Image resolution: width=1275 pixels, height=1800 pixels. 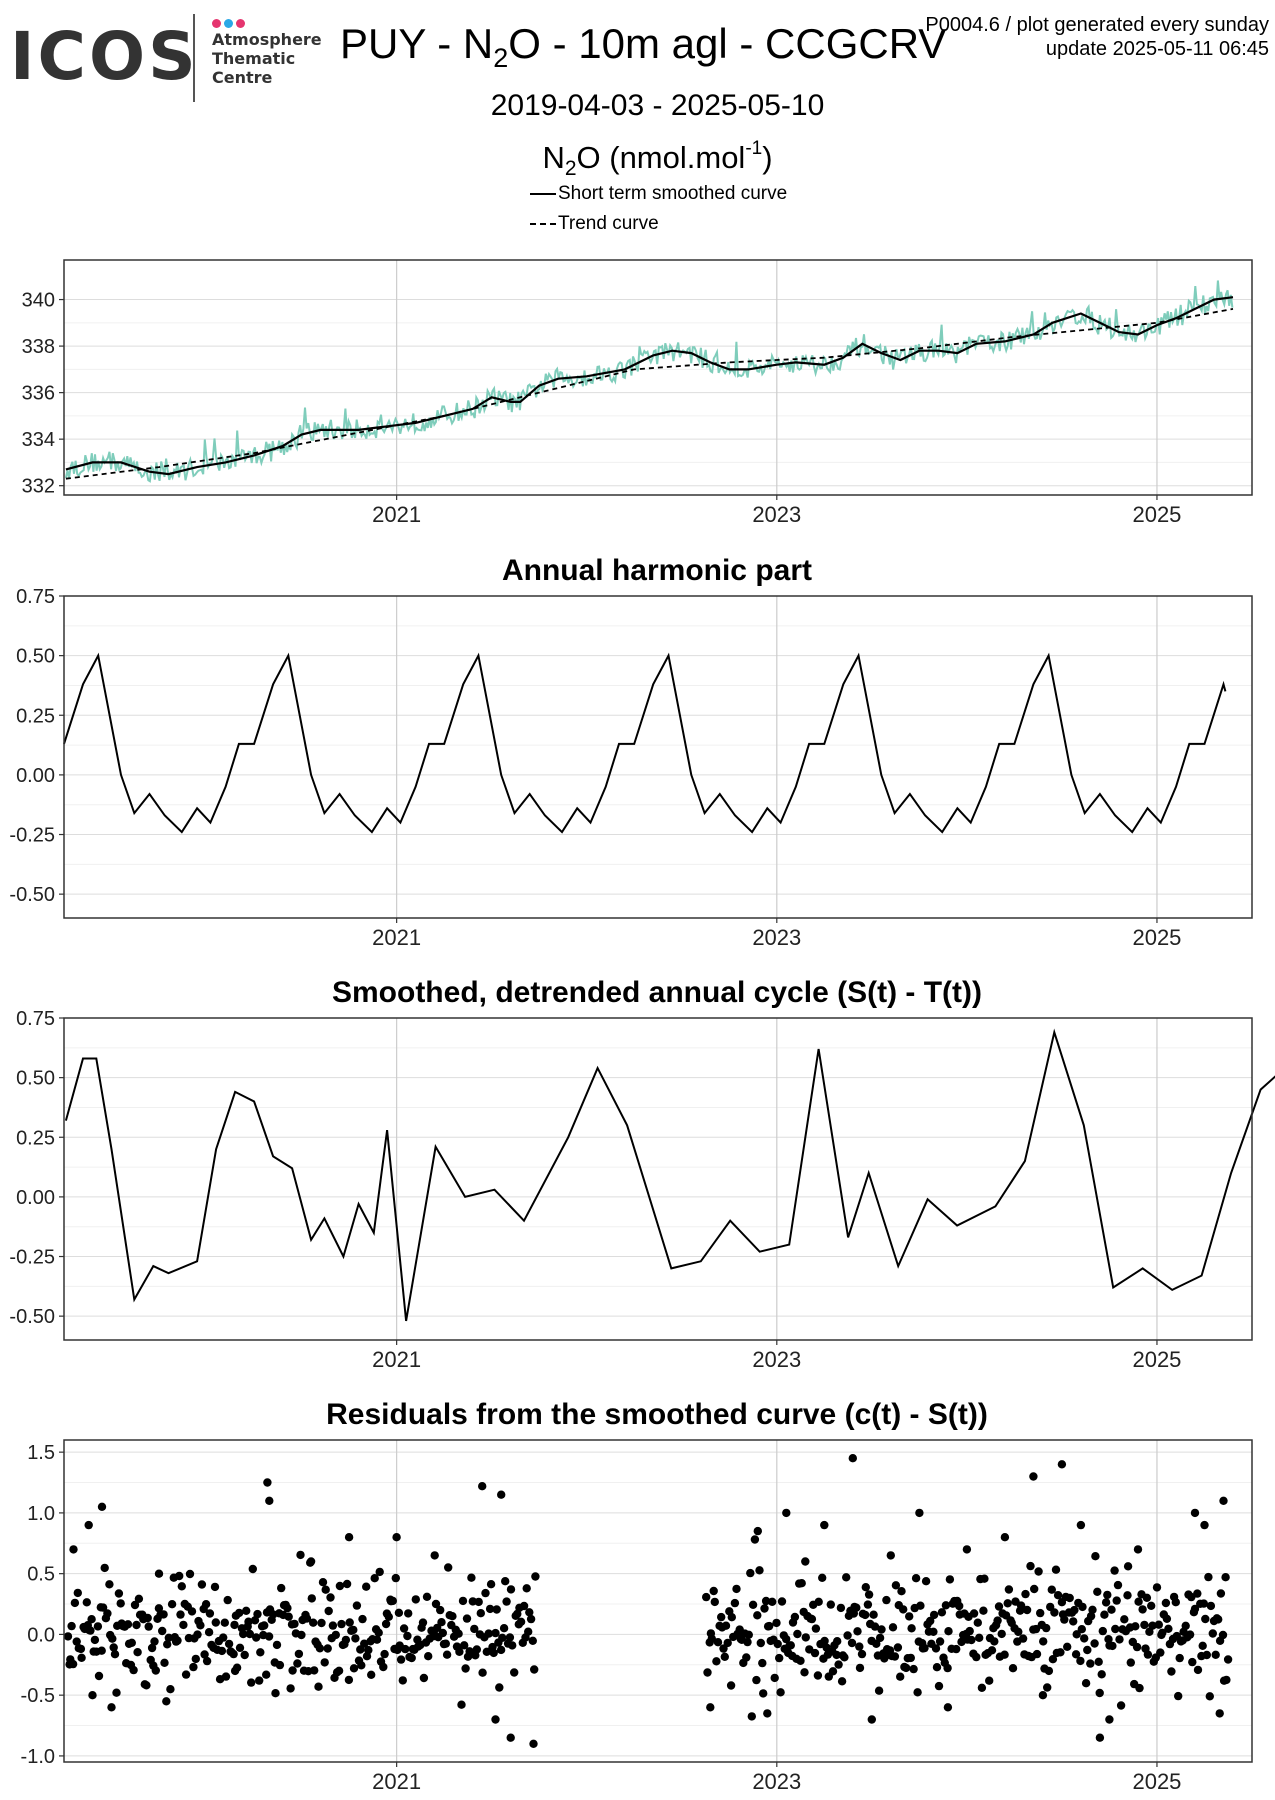 What do you see at coordinates (38, 394) in the screenshot?
I see `y-tick-label: 336` at bounding box center [38, 394].